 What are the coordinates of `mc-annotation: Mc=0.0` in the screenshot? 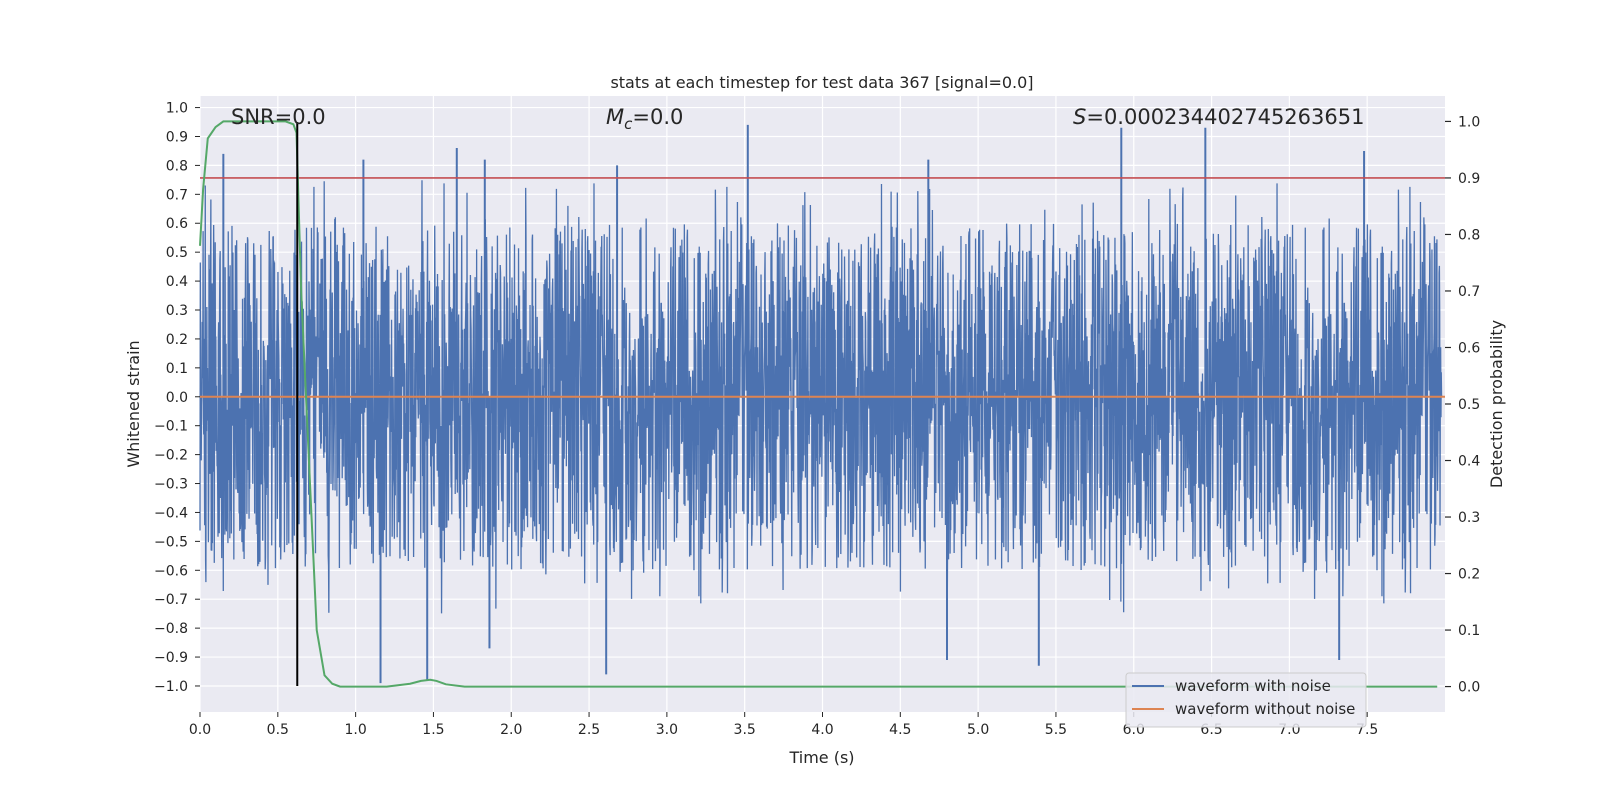 It's located at (644, 119).